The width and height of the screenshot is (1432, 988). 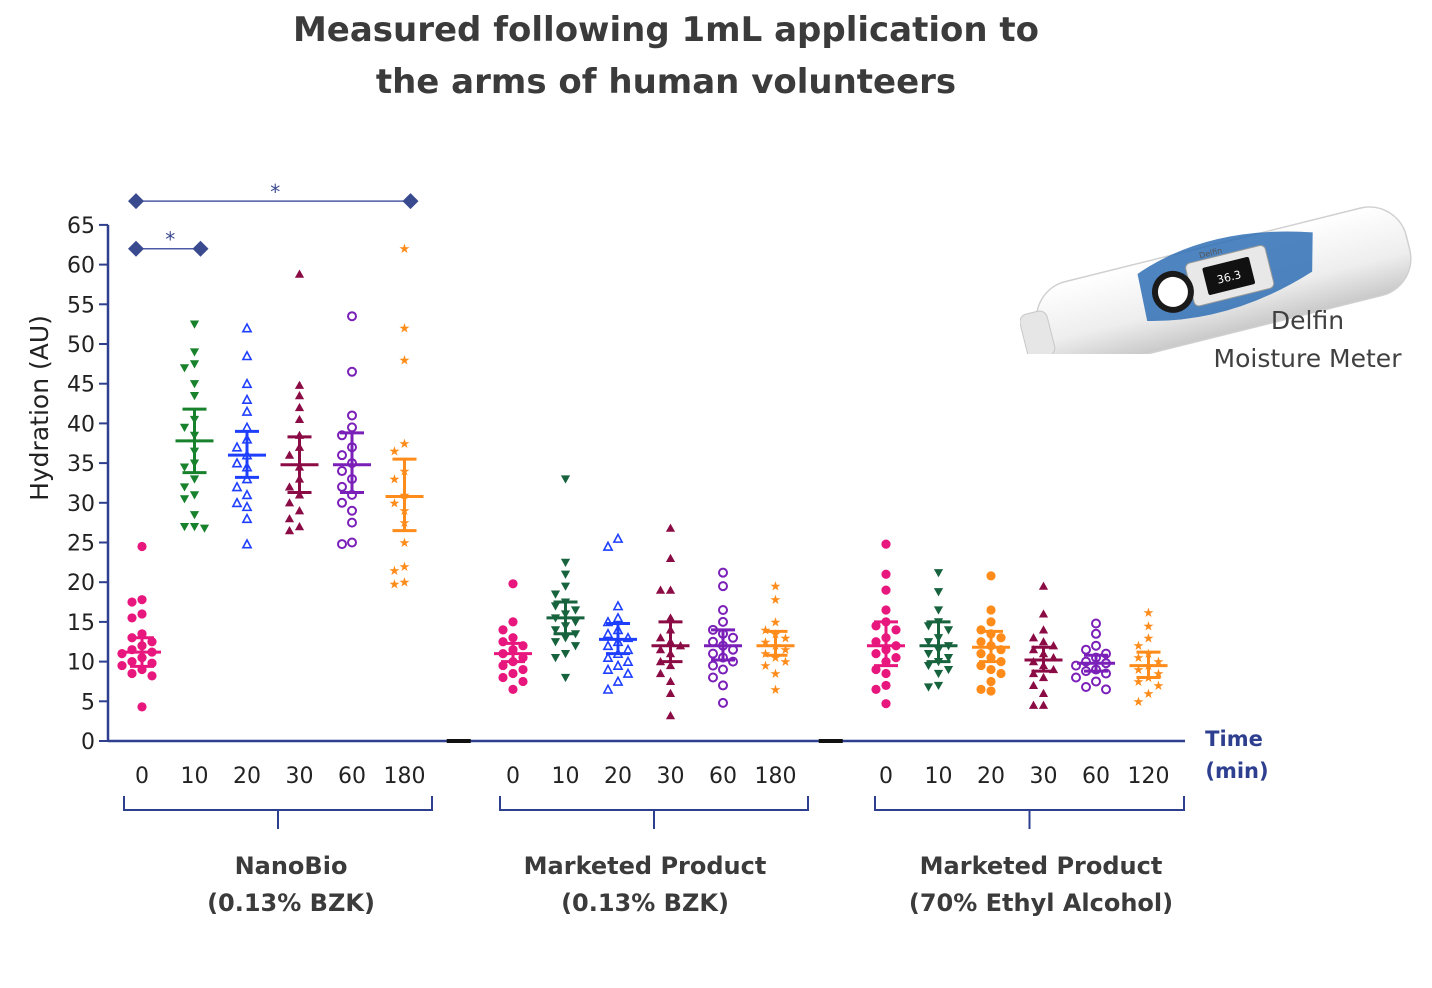 What do you see at coordinates (991, 776) in the screenshot?
I see `x-tick-label: 20` at bounding box center [991, 776].